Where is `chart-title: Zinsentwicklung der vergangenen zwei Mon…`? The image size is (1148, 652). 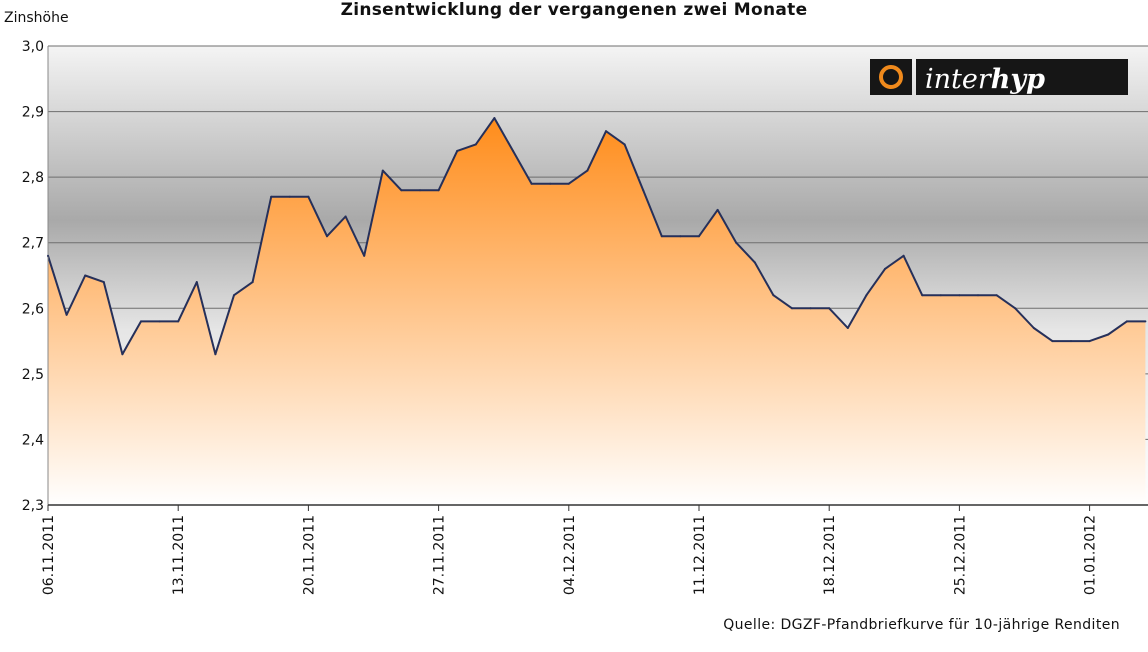 chart-title: Zinsentwicklung der vergangenen zwei Mon… is located at coordinates (574, 10).